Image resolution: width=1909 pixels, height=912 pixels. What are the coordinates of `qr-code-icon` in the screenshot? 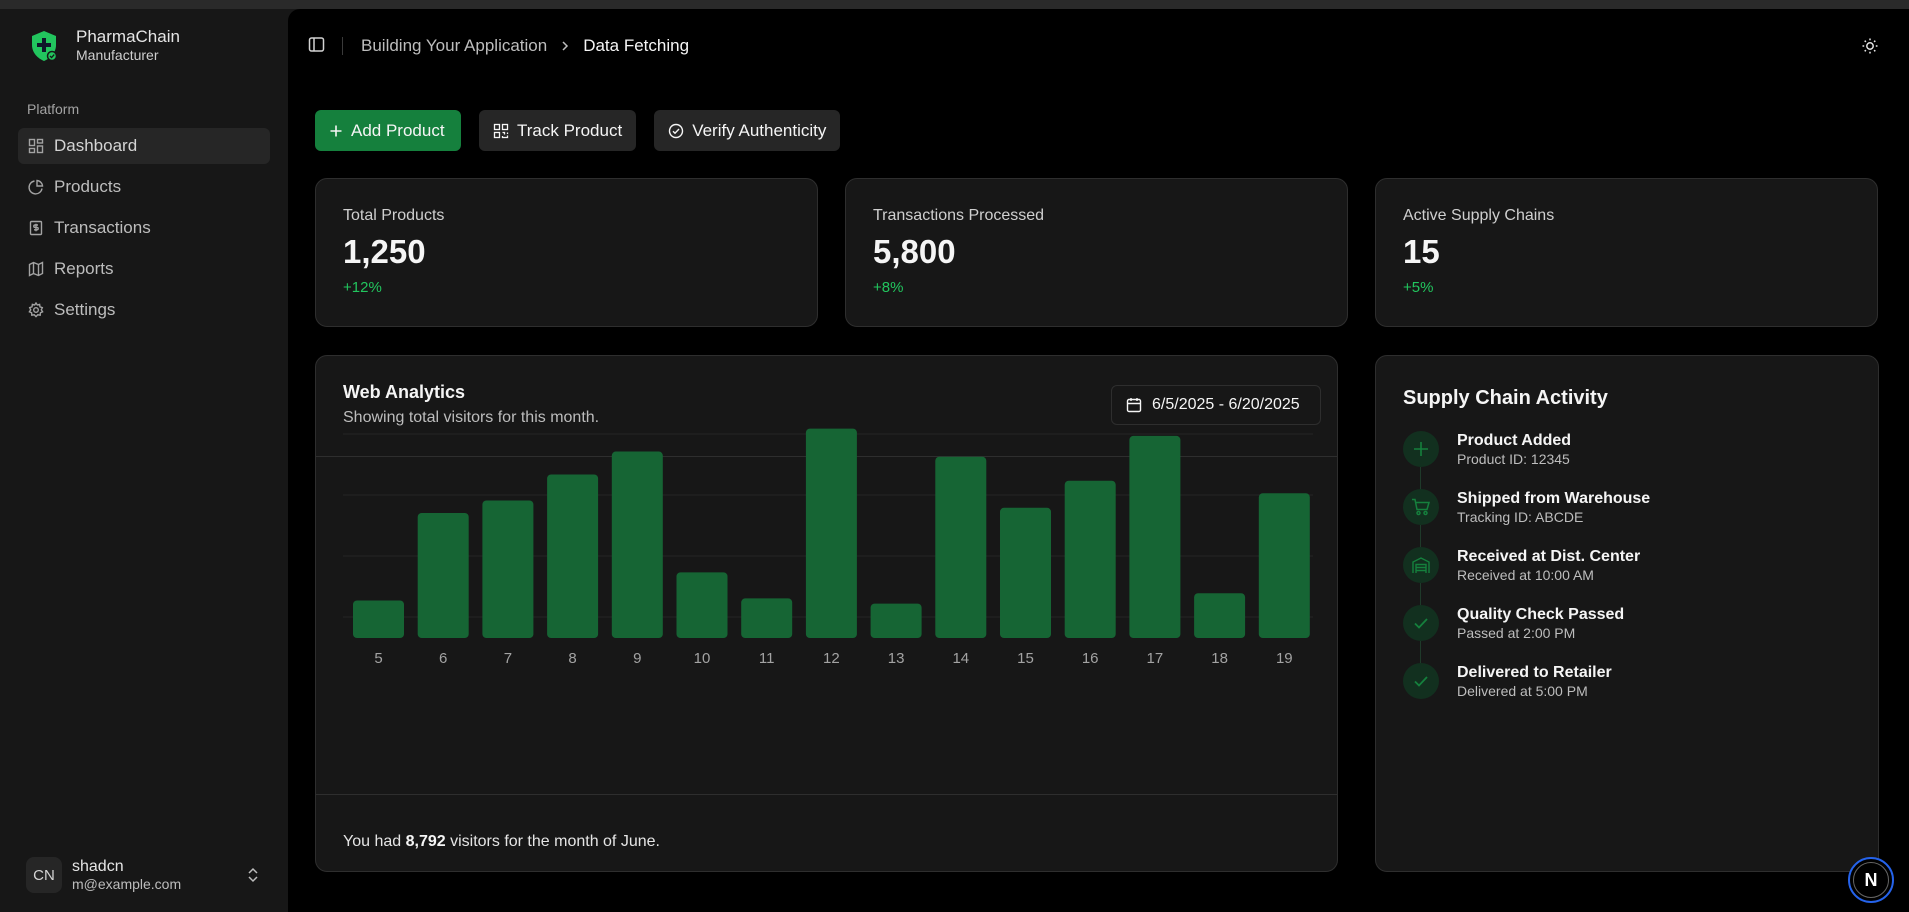 It's located at (501, 130).